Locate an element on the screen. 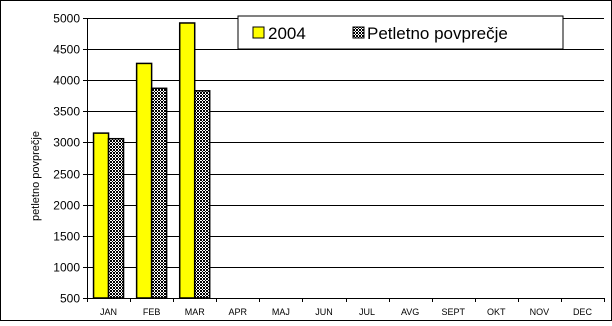 The height and width of the screenshot is (326, 612). legend-box is located at coordinates (400, 32).